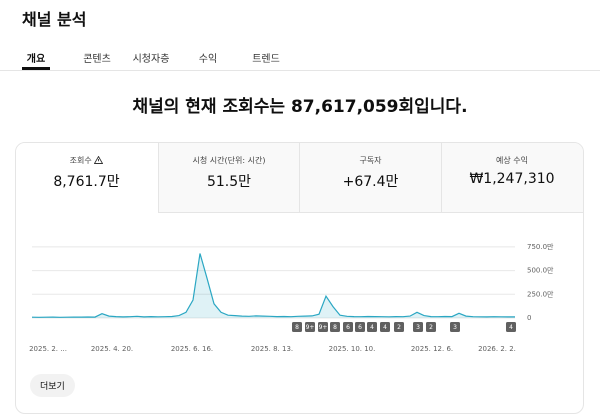 The width and height of the screenshot is (600, 414). Describe the element at coordinates (86, 160) in the screenshot. I see `metric-label: 조회수` at that location.